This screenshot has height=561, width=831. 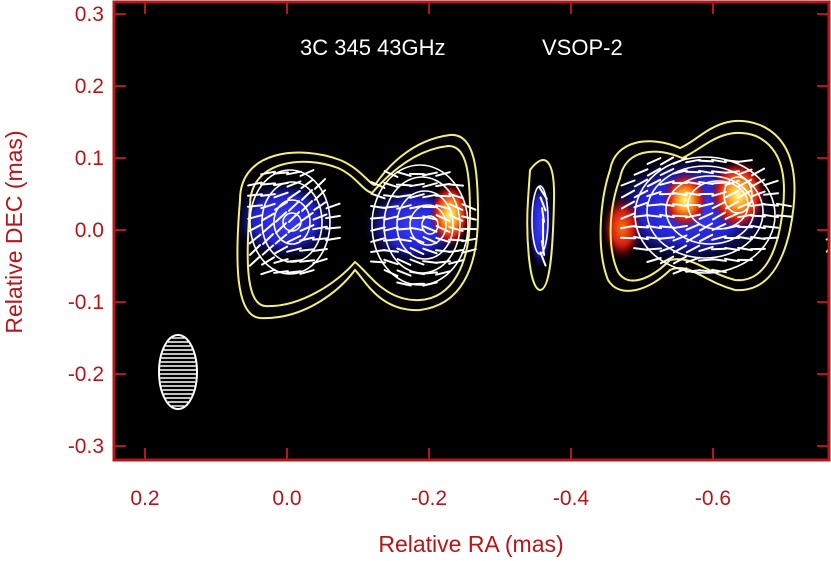 I want to click on y-tick-label: -0.2, so click(x=86, y=374).